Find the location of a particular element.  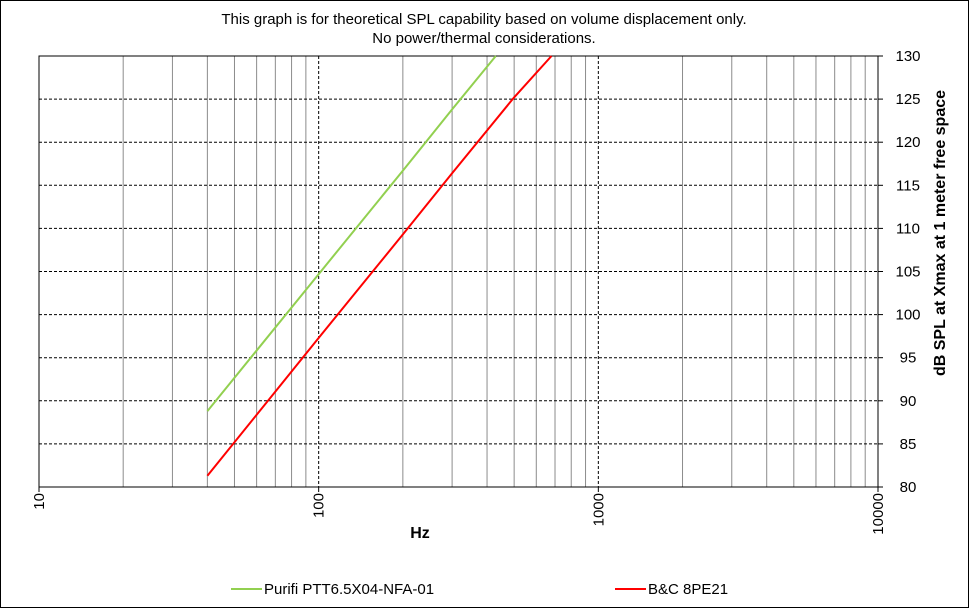

y-tick-label: 120 is located at coordinates (907, 142).